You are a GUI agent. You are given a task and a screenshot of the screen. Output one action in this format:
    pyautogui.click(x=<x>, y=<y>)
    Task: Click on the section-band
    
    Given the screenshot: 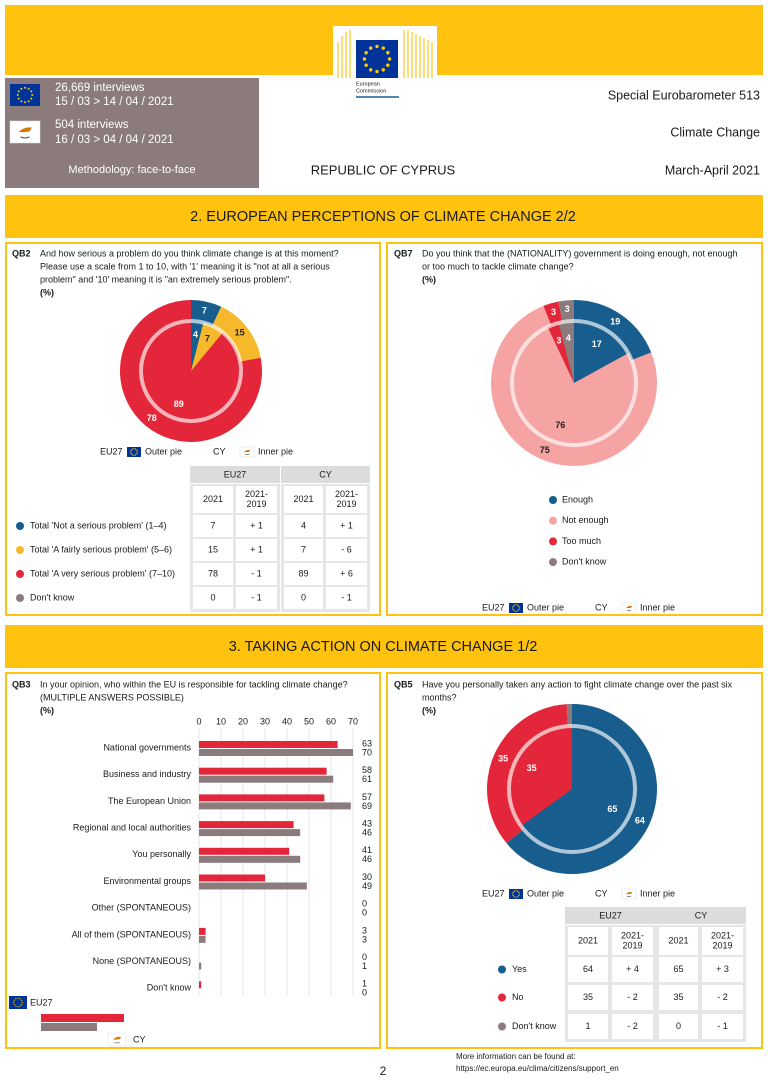 What is the action you would take?
    pyautogui.click(x=384, y=216)
    